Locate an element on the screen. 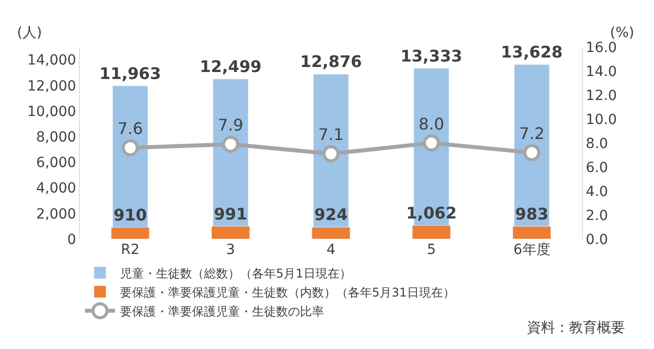  legend-label: 要保護・準要保護児童・生徒数（内数）（各年5月31日現在） is located at coordinates (287, 292).